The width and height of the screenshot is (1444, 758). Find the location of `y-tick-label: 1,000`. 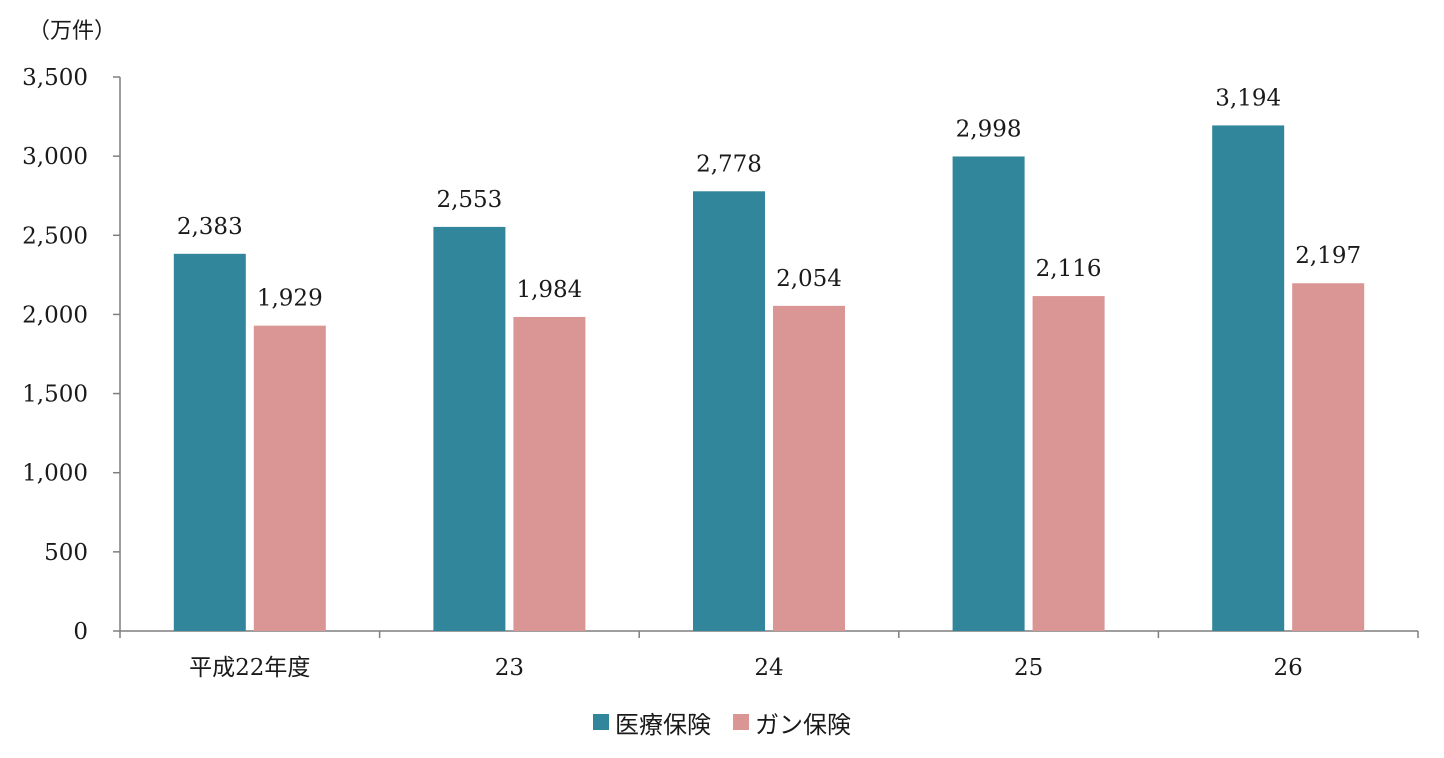

y-tick-label: 1,000 is located at coordinates (55, 474).